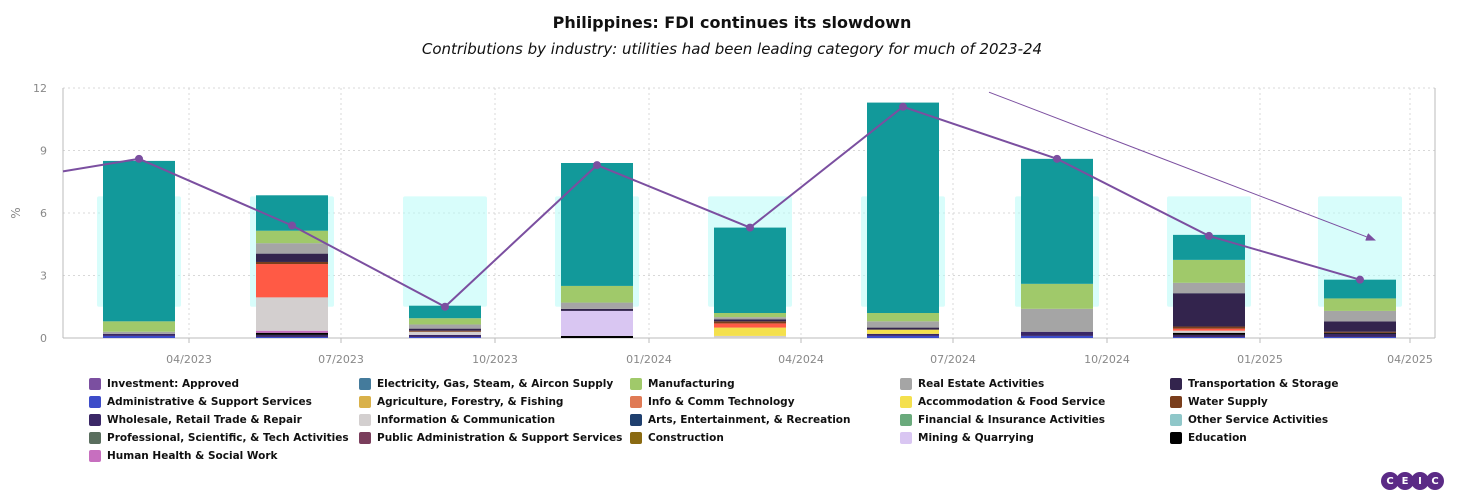  Describe the element at coordinates (972, 384) in the screenshot. I see `legend-item: Real Estate Activities` at that location.